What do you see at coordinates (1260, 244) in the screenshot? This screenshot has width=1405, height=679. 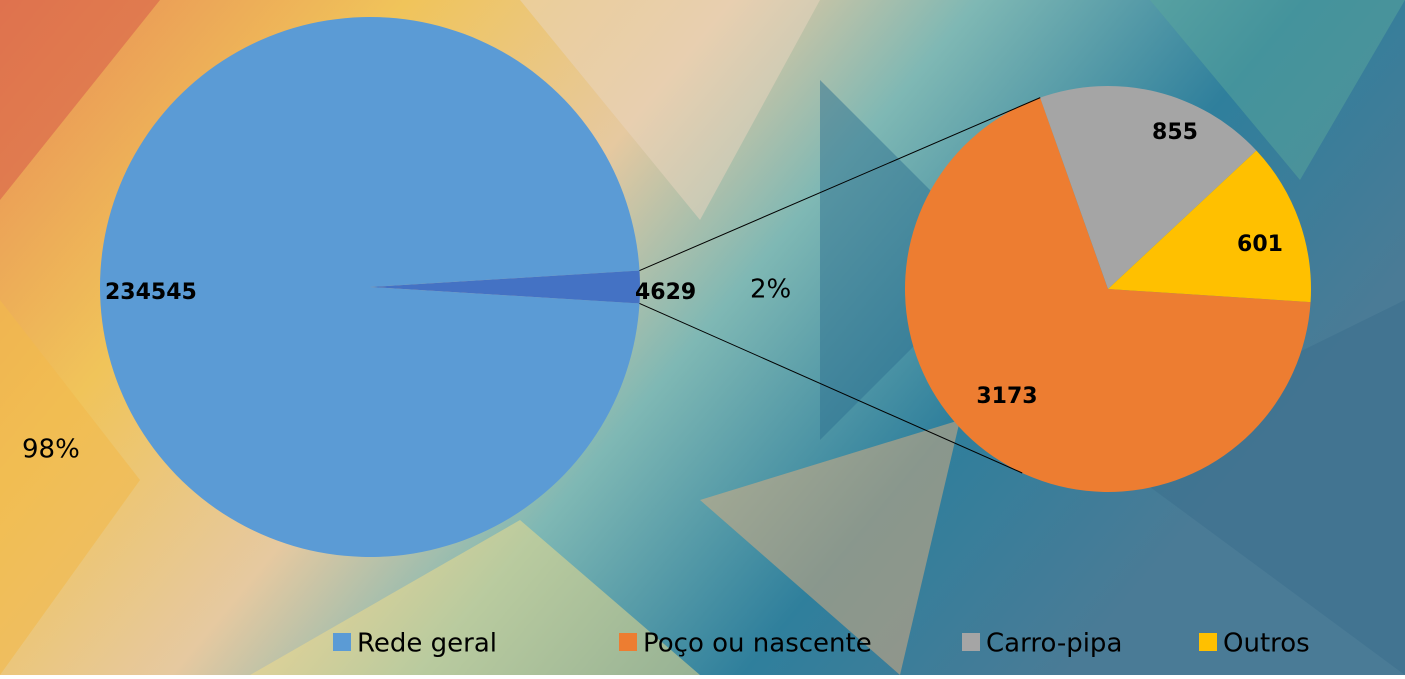 I see `data-label: 601` at bounding box center [1260, 244].